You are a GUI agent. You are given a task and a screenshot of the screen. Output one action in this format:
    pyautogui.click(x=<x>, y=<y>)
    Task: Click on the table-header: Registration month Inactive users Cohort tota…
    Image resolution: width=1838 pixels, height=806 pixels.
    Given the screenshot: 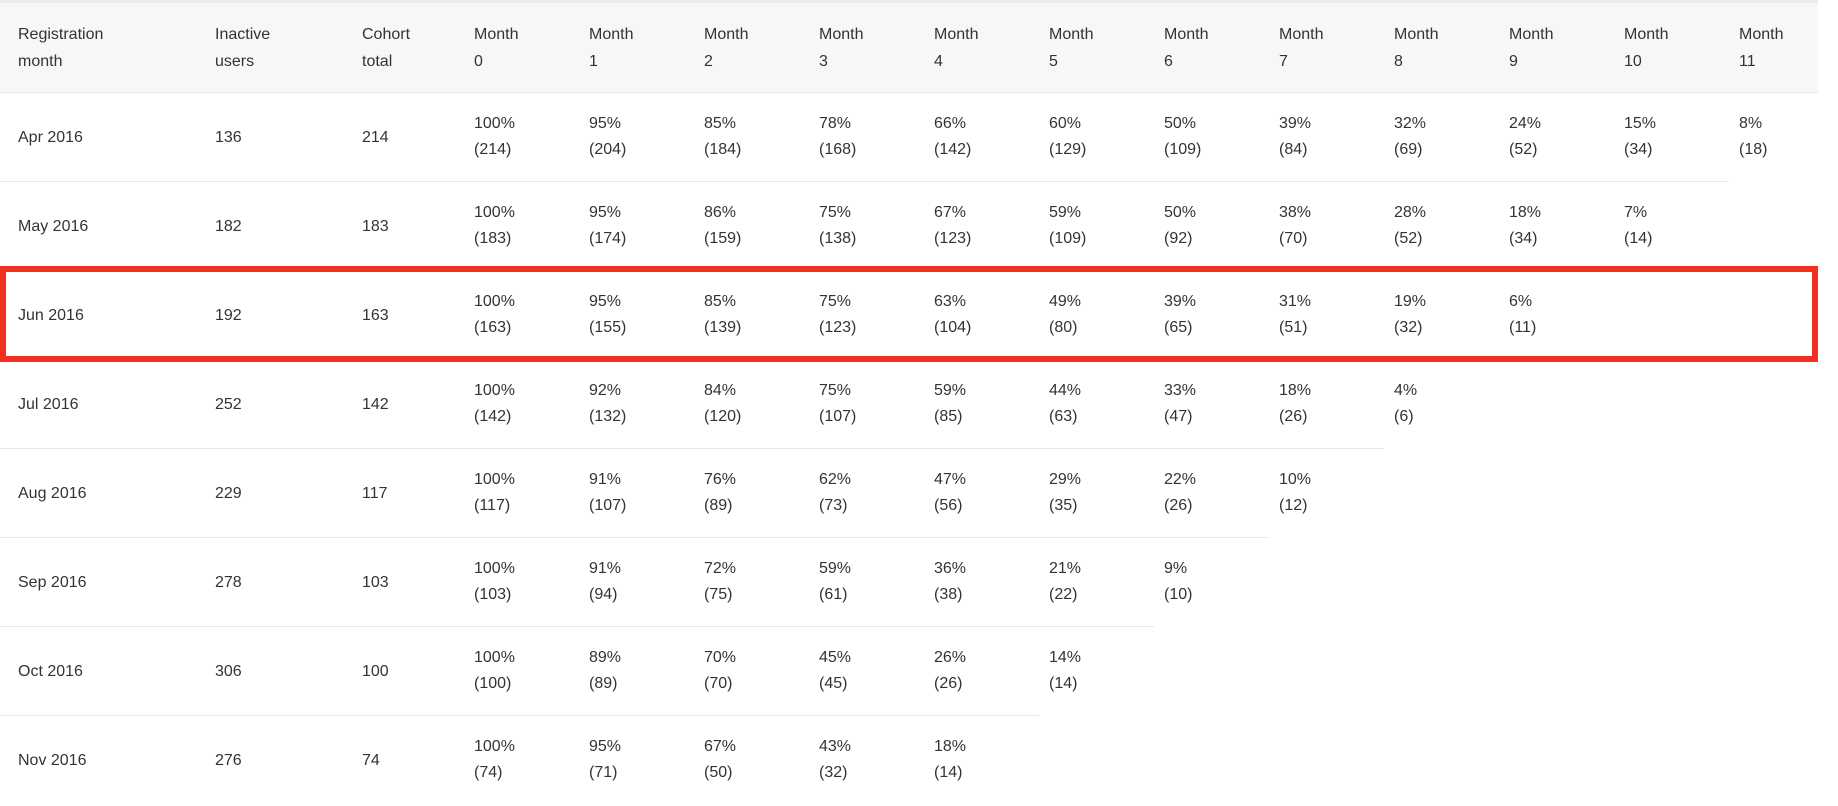 What is the action you would take?
    pyautogui.click(x=909, y=46)
    